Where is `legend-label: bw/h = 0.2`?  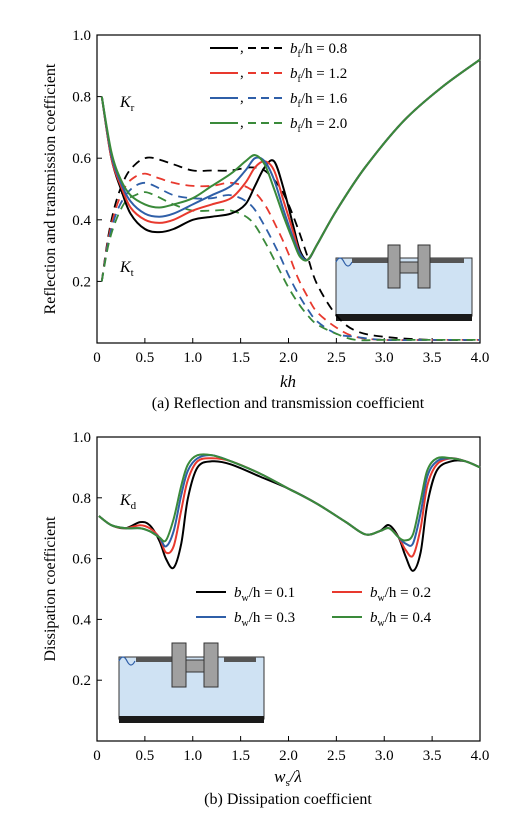 legend-label: bw/h = 0.2 is located at coordinates (400, 594).